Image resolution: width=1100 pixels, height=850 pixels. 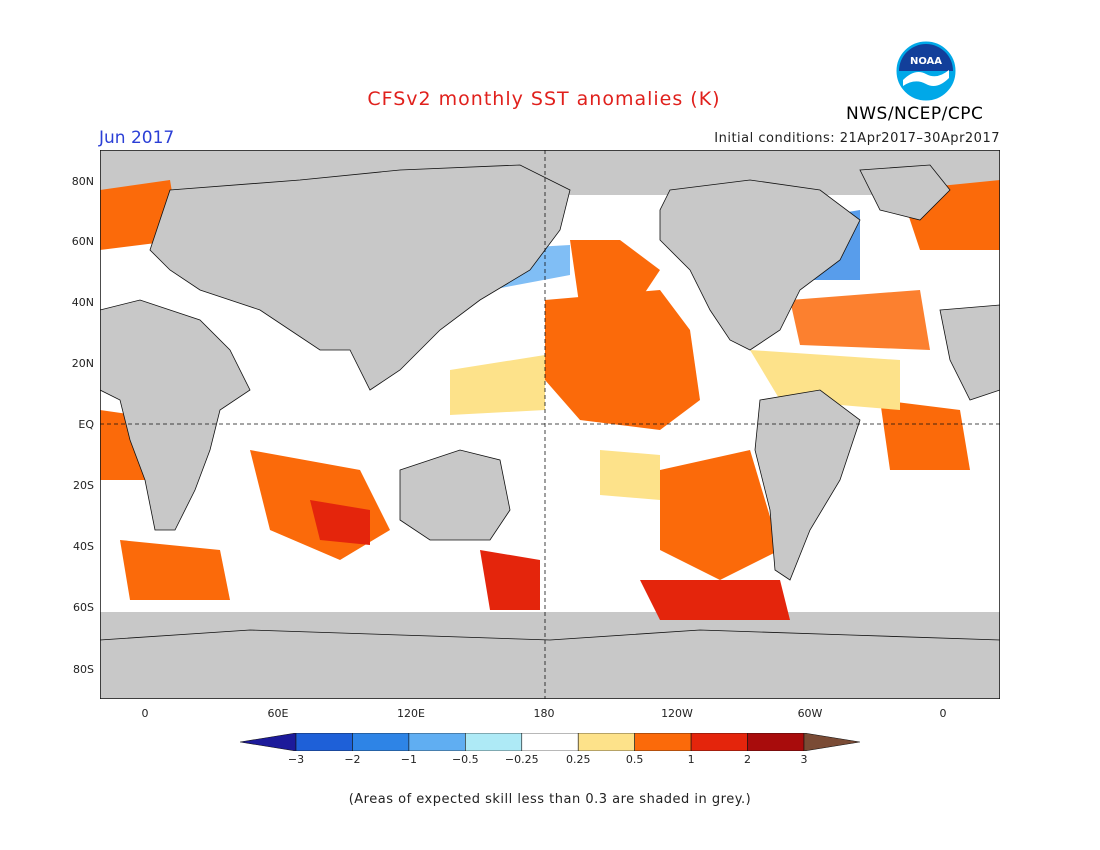 What do you see at coordinates (83, 607) in the screenshot?
I see `lat-label: 60S` at bounding box center [83, 607].